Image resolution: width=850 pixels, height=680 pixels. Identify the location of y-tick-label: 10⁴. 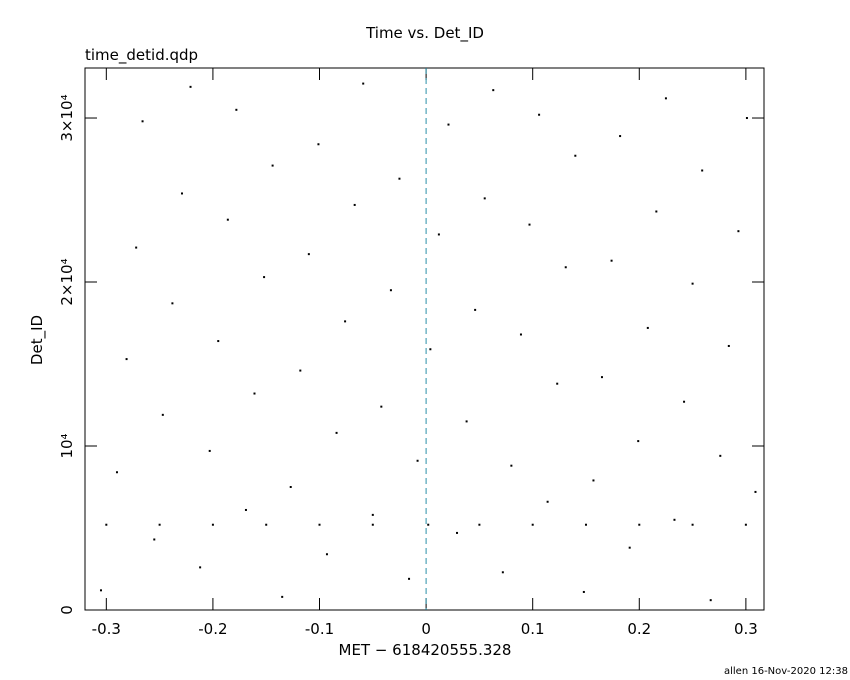
(67, 445).